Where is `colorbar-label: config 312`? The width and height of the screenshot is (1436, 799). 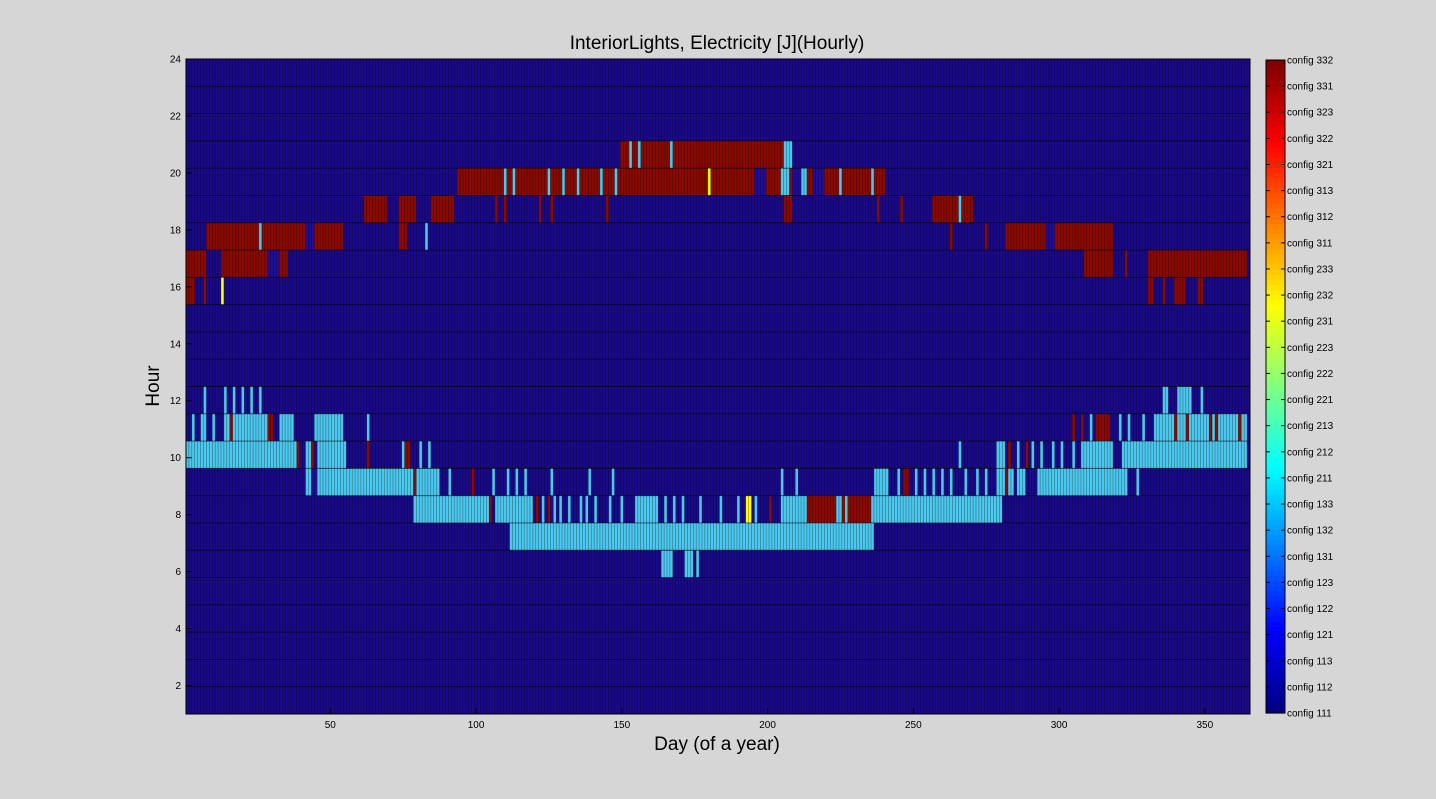 colorbar-label: config 312 is located at coordinates (1310, 217).